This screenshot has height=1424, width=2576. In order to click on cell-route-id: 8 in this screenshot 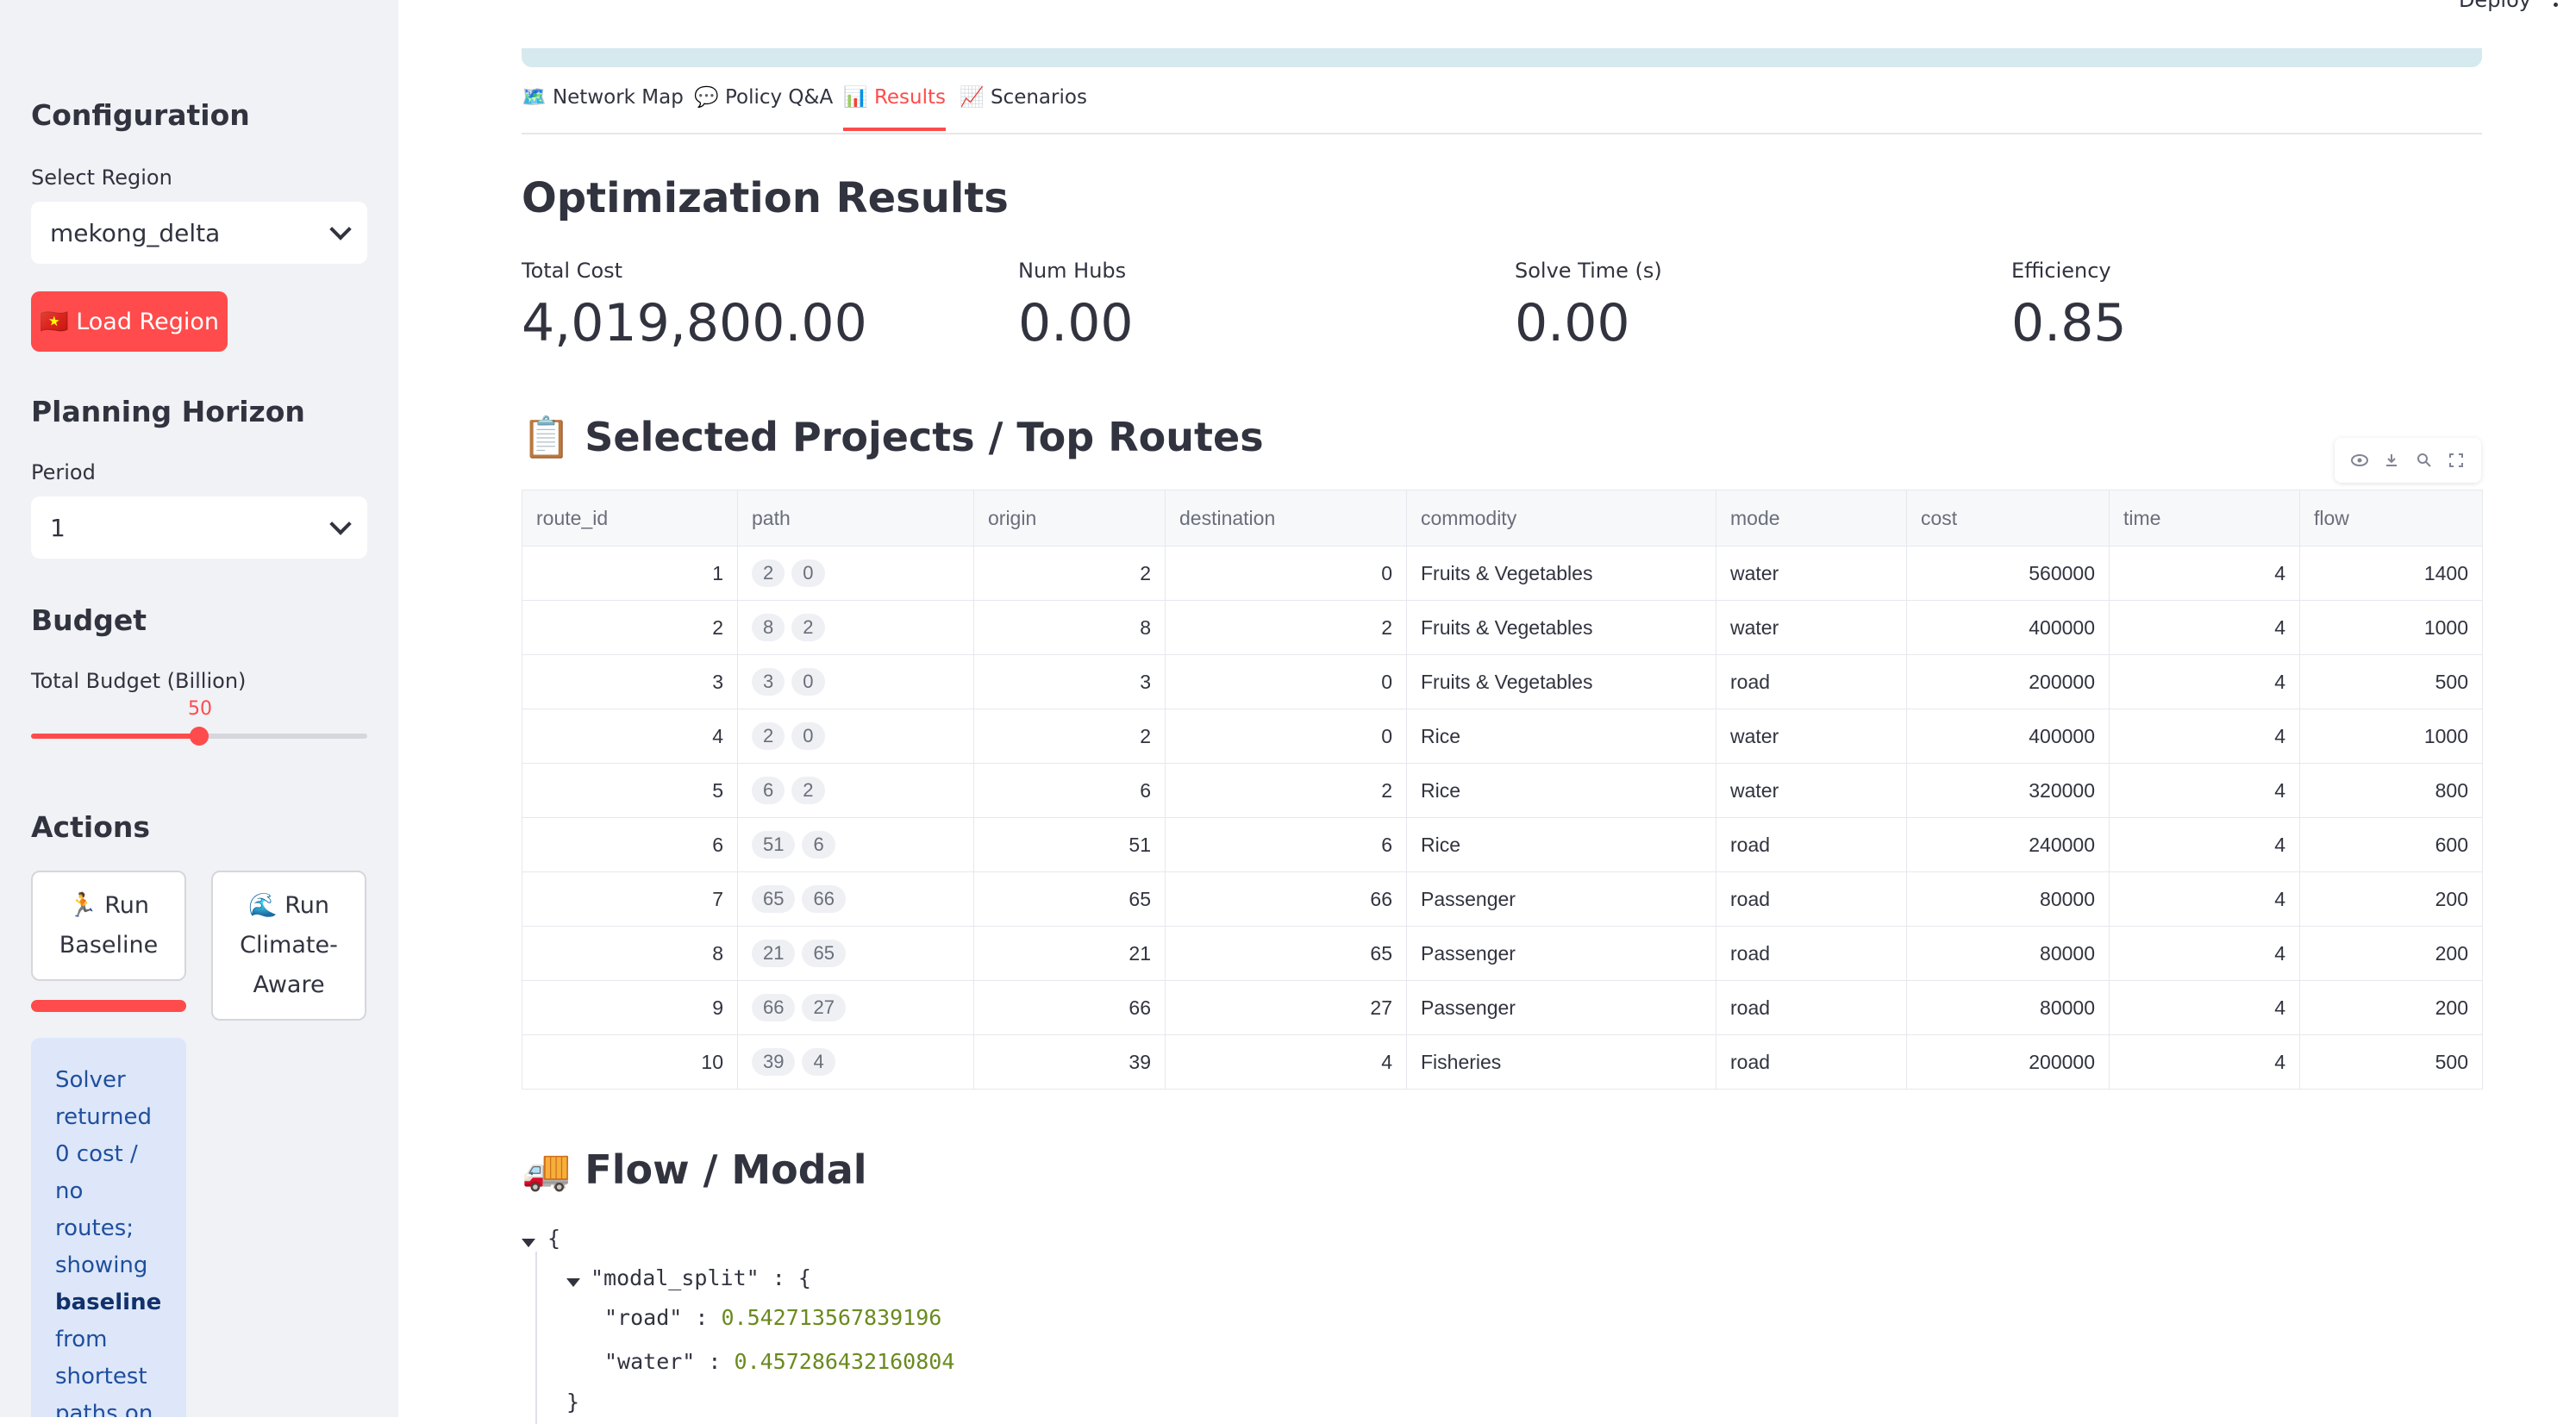, I will do `click(630, 954)`.